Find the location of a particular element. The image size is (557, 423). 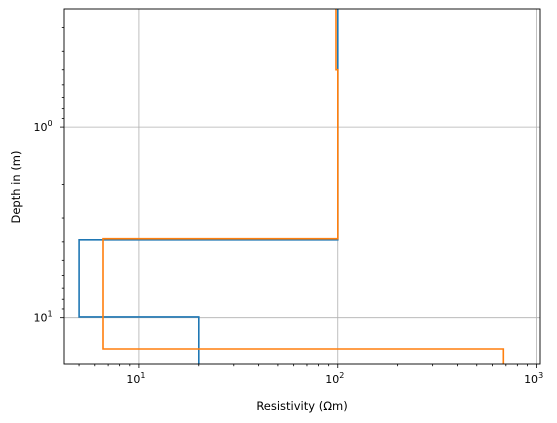

x-tick-label: 10² is located at coordinates (334, 378).